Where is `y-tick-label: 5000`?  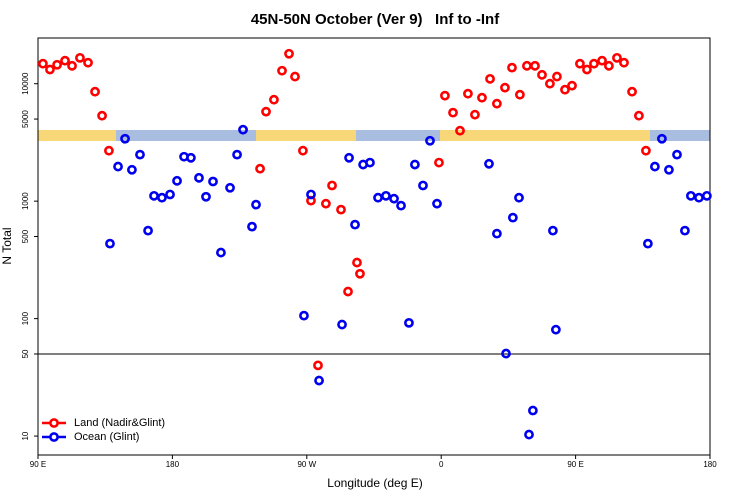
y-tick-label: 5000 is located at coordinates (25, 119).